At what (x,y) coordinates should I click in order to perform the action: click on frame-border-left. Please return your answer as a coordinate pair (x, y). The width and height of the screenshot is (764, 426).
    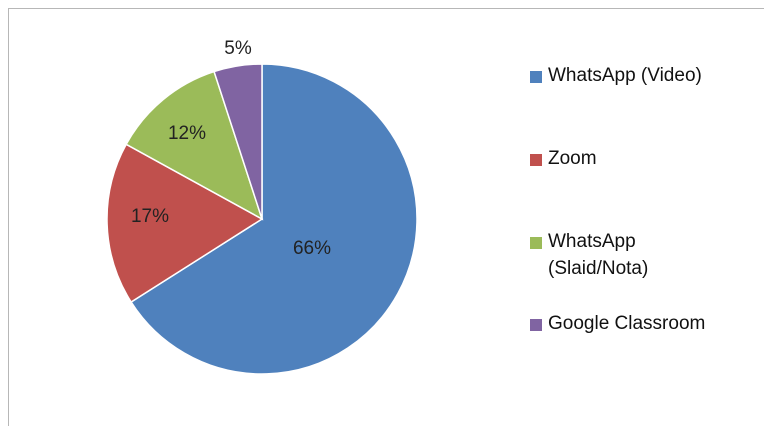
    Looking at the image, I should click on (8, 217).